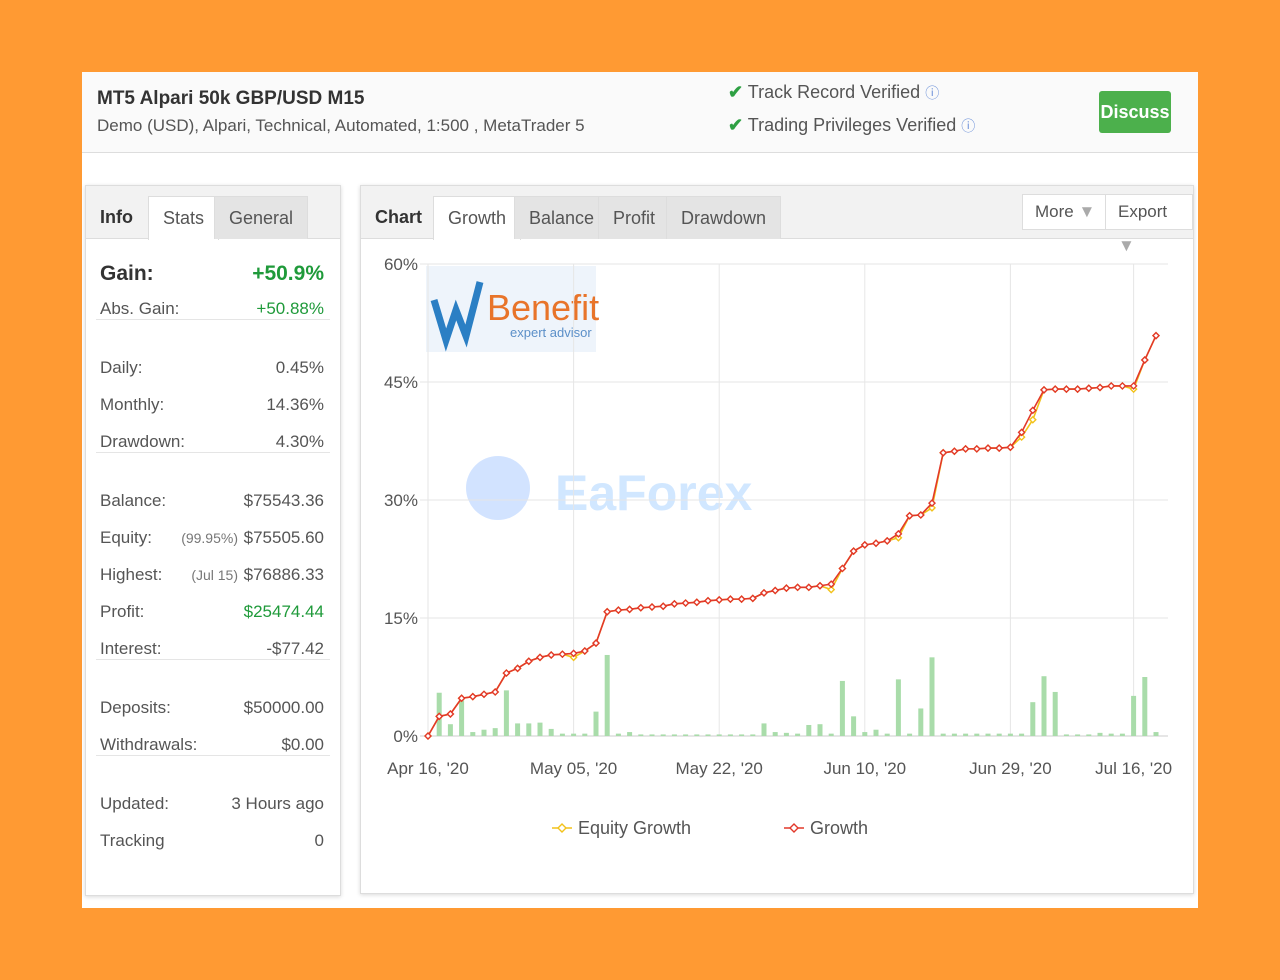  What do you see at coordinates (477, 218) in the screenshot?
I see `tab: Growth` at bounding box center [477, 218].